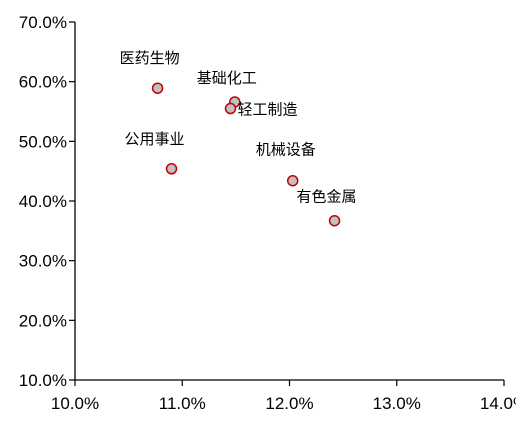 The height and width of the screenshot is (429, 516). What do you see at coordinates (327, 197) in the screenshot?
I see `data-point-label: 有色金属` at bounding box center [327, 197].